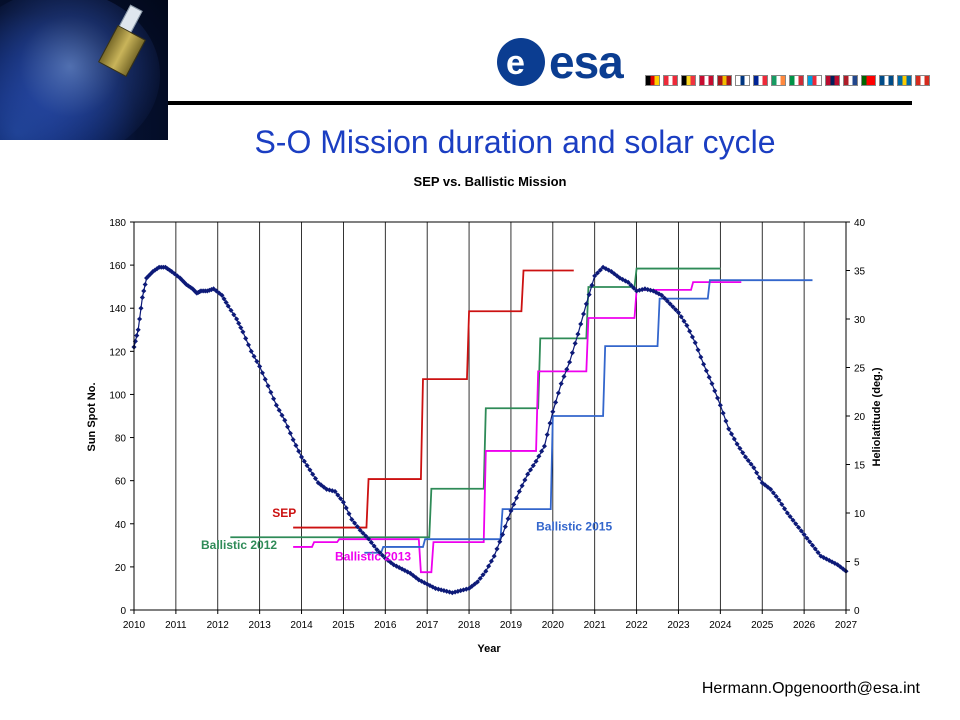 This screenshot has height=720, width=960. What do you see at coordinates (860, 369) in the screenshot?
I see `y2-tick-label: 25` at bounding box center [860, 369].